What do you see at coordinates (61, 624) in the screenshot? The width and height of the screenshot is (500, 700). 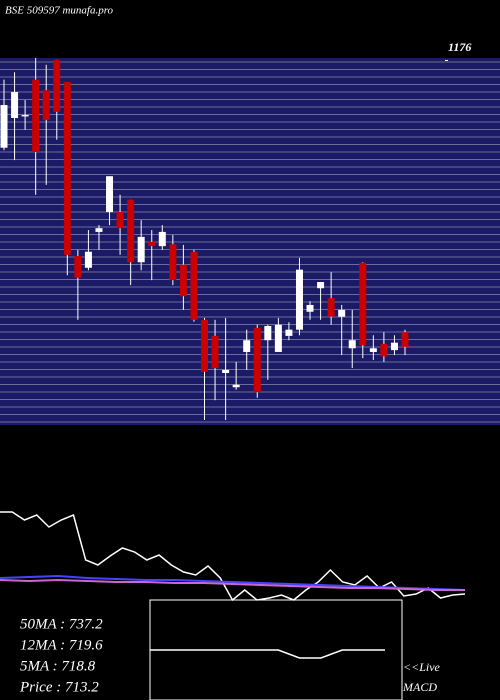 I see `ma-label: 50MA : 737.2` at bounding box center [61, 624].